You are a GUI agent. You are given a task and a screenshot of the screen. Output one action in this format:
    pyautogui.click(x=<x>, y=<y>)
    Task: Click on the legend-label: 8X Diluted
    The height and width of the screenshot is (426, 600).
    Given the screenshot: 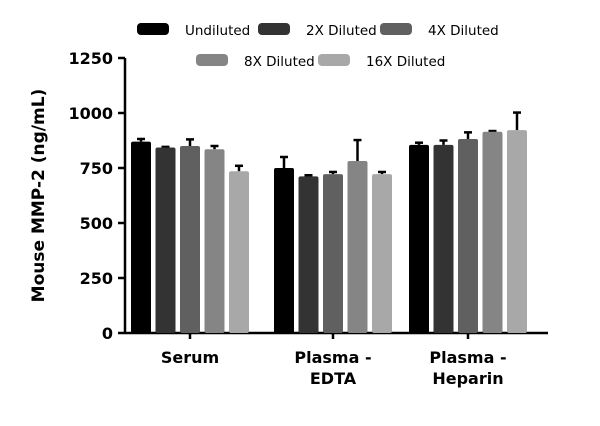 What is the action you would take?
    pyautogui.click(x=279, y=62)
    